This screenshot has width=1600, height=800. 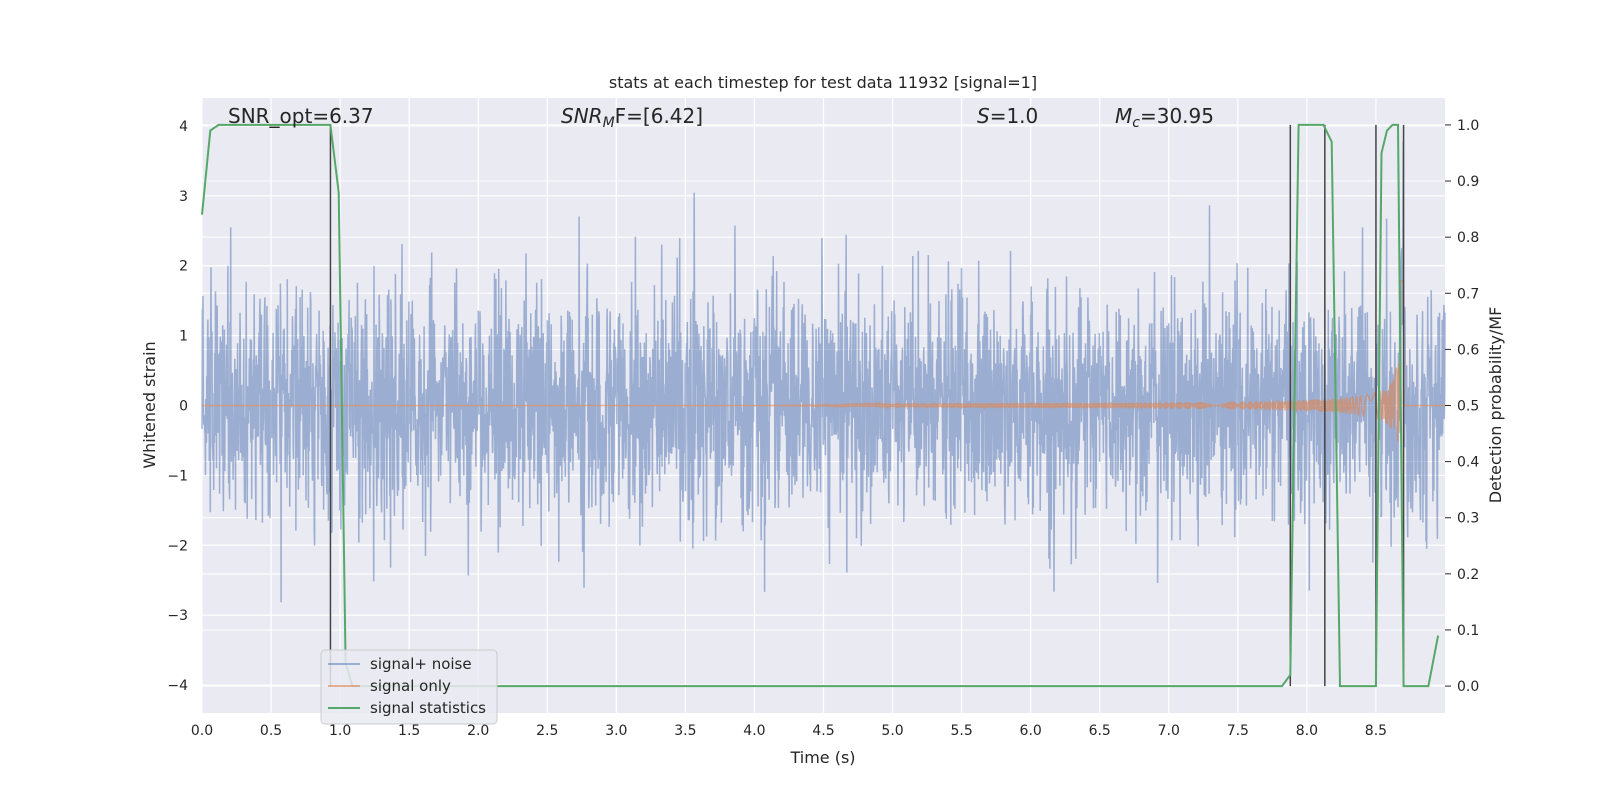 I want to click on annotation-snr-mf: SNRMF=[6.42], so click(x=632, y=117).